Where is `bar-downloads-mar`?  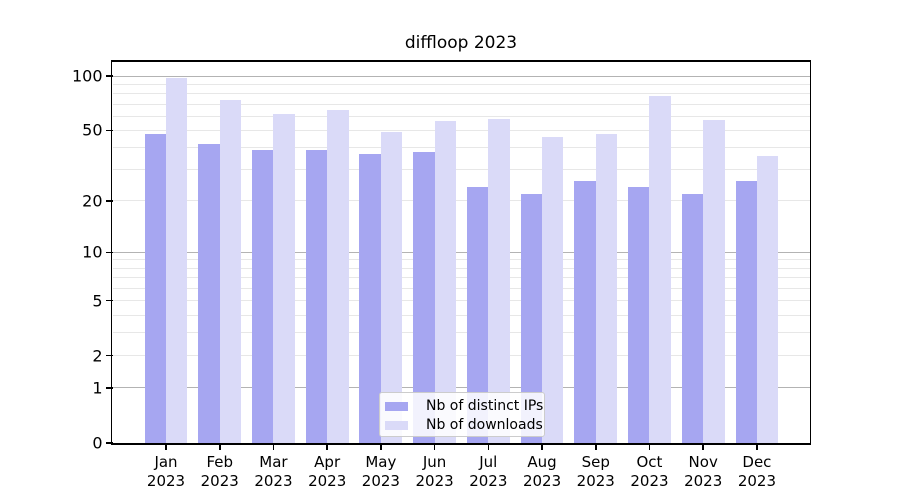 bar-downloads-mar is located at coordinates (284, 278).